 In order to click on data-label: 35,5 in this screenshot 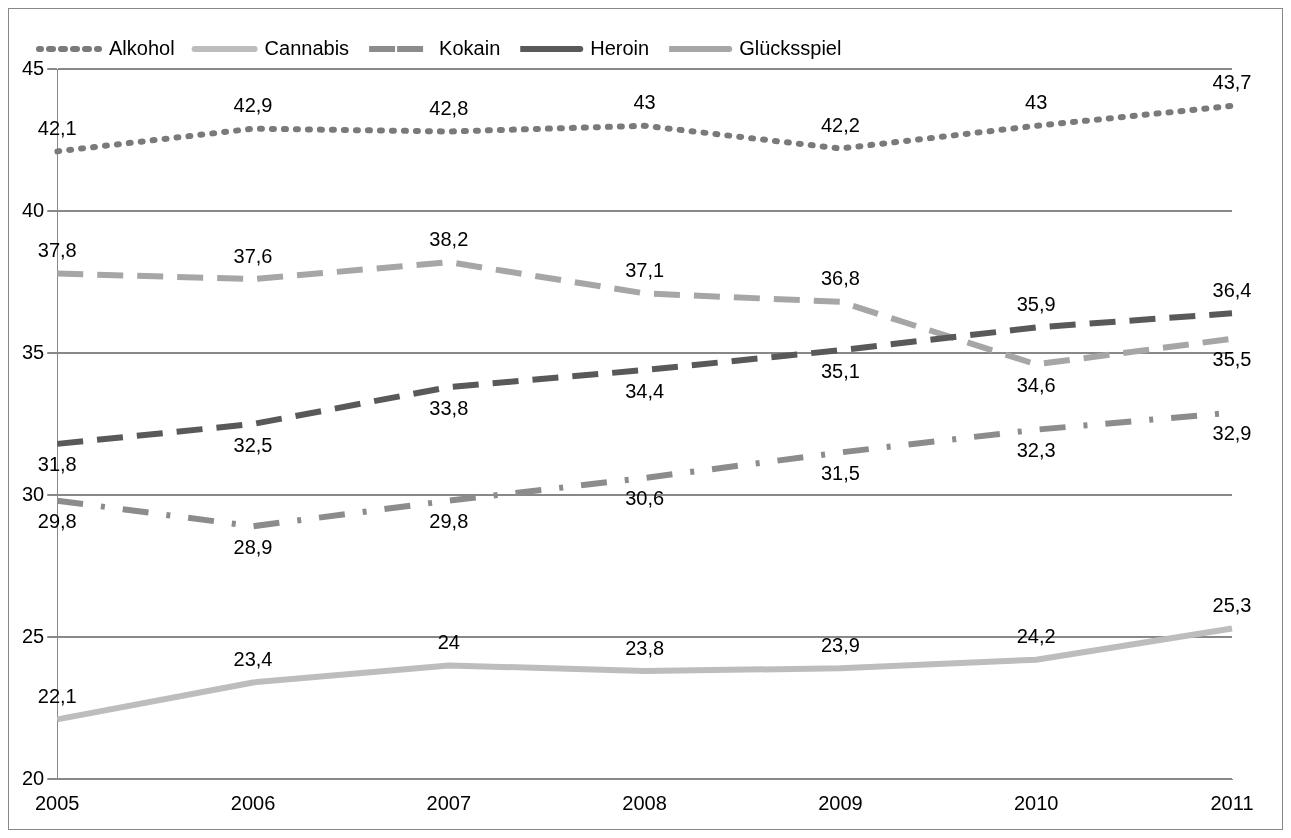, I will do `click(1232, 359)`.